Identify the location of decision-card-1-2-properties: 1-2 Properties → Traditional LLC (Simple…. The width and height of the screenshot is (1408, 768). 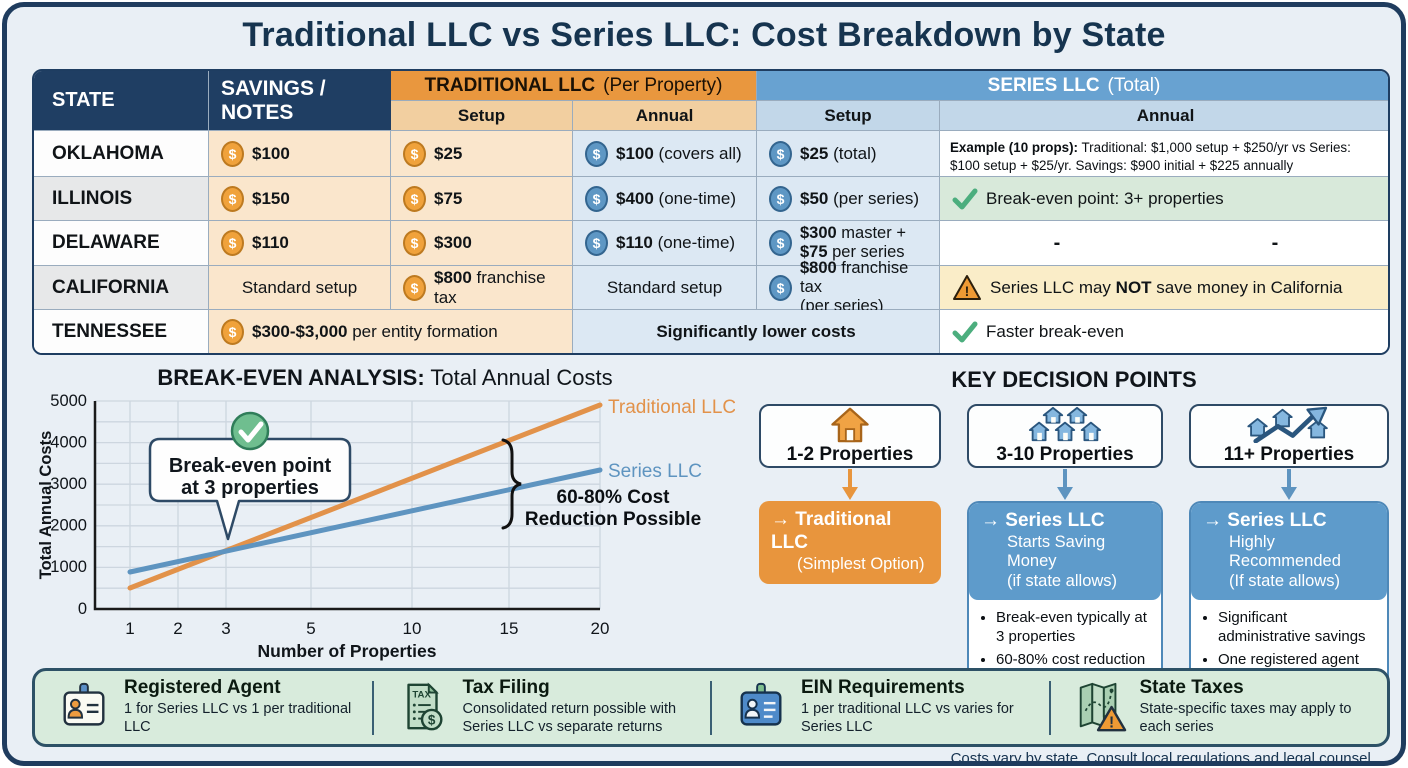
(850, 551).